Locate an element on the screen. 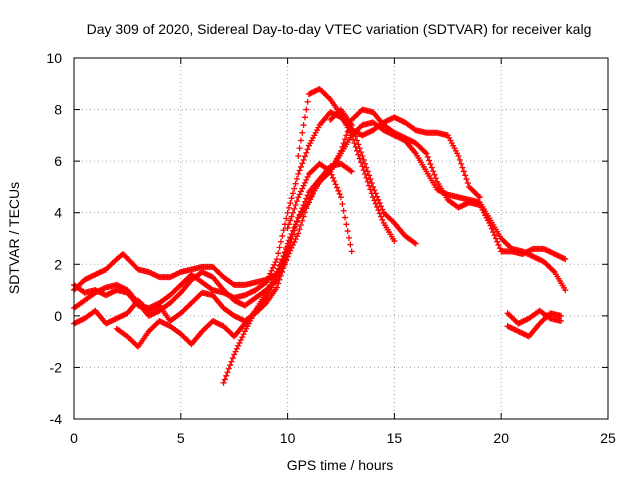 The height and width of the screenshot is (480, 640). x-tick-label: 0 is located at coordinates (74, 438).